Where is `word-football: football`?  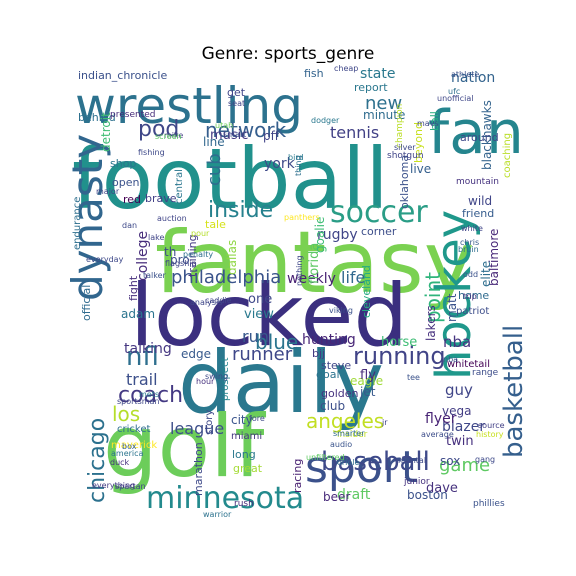 word-football: football is located at coordinates (230, 179).